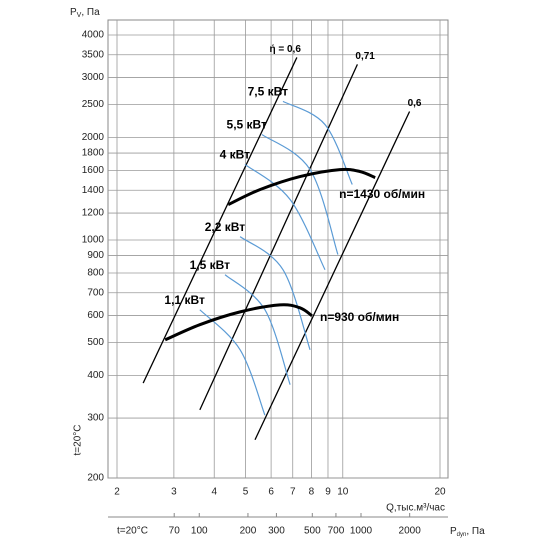 The image size is (550, 550). What do you see at coordinates (475, 531) in the screenshot?
I see `x2-label-unit: , Па` at bounding box center [475, 531].